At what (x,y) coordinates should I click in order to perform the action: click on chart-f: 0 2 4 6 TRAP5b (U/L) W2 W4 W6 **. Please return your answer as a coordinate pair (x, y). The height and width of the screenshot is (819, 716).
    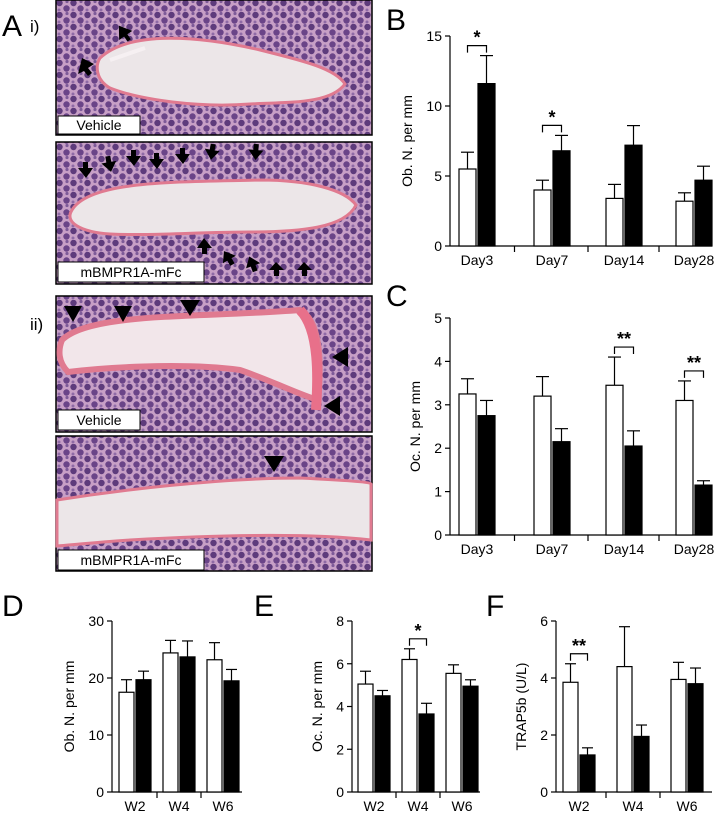
    Looking at the image, I should click on (612, 713).